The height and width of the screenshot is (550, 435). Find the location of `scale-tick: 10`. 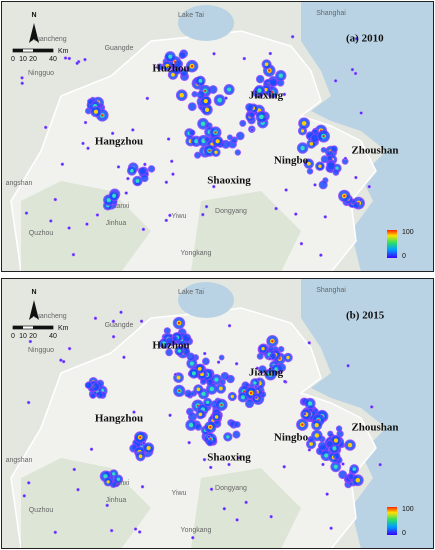

scale-tick: 10 is located at coordinates (23, 59).